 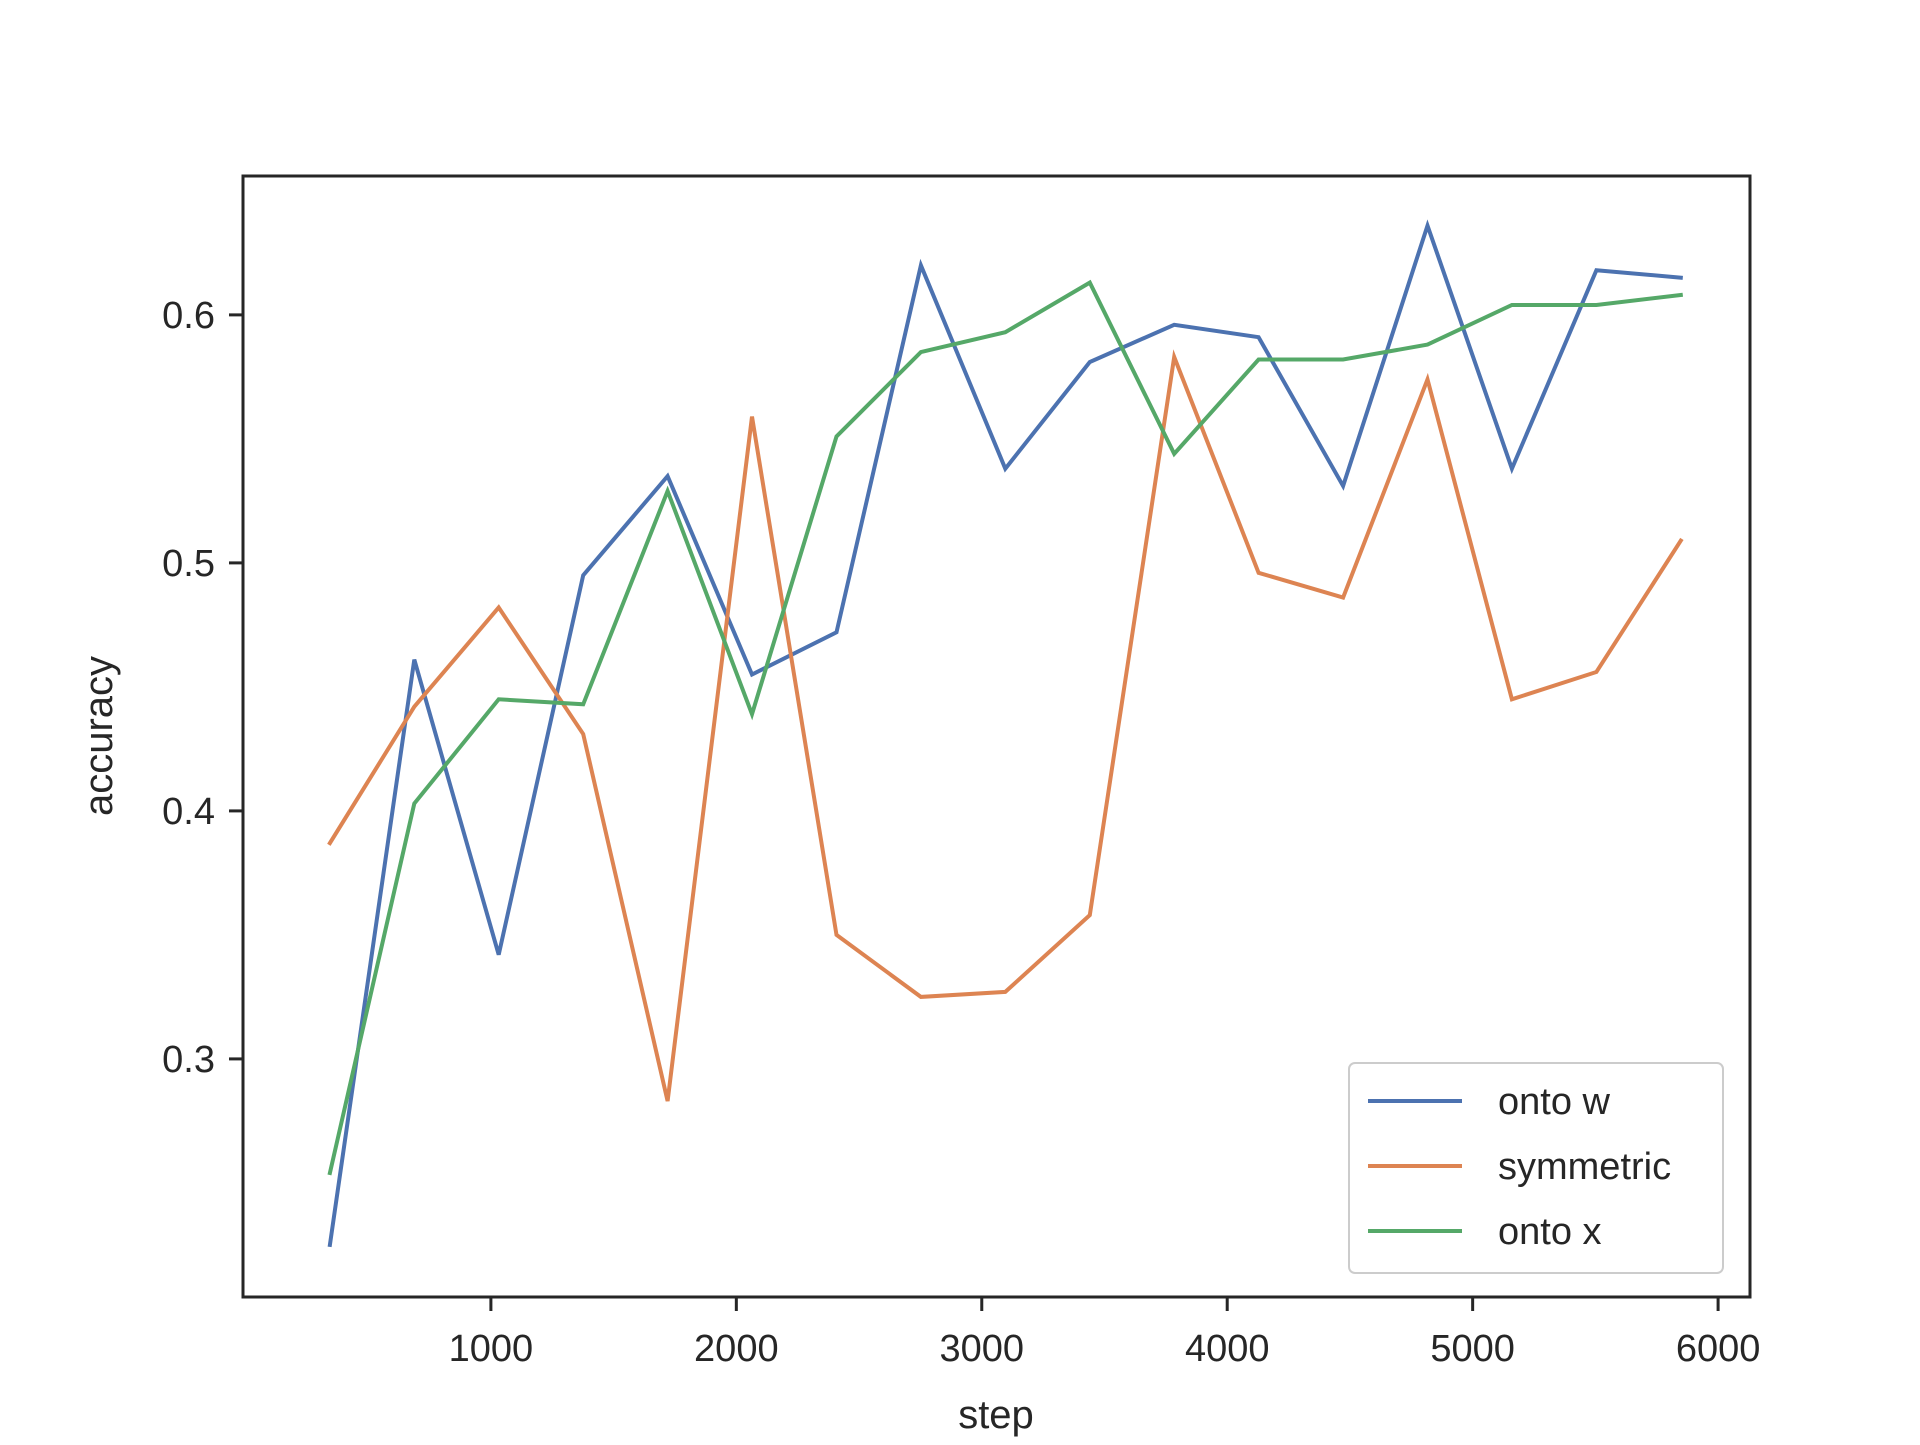 What do you see at coordinates (188, 316) in the screenshot?
I see `y-tick-label: 0.6` at bounding box center [188, 316].